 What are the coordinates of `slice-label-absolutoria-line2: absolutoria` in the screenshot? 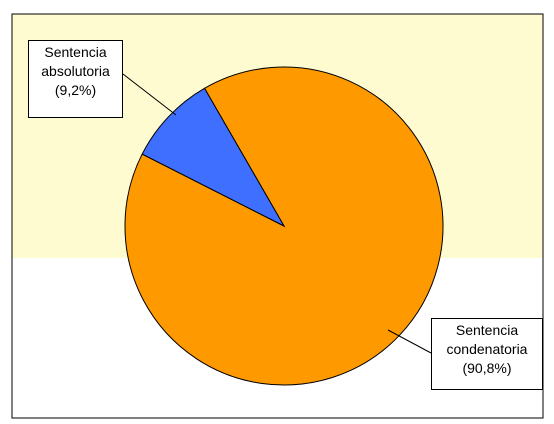 It's located at (75, 71).